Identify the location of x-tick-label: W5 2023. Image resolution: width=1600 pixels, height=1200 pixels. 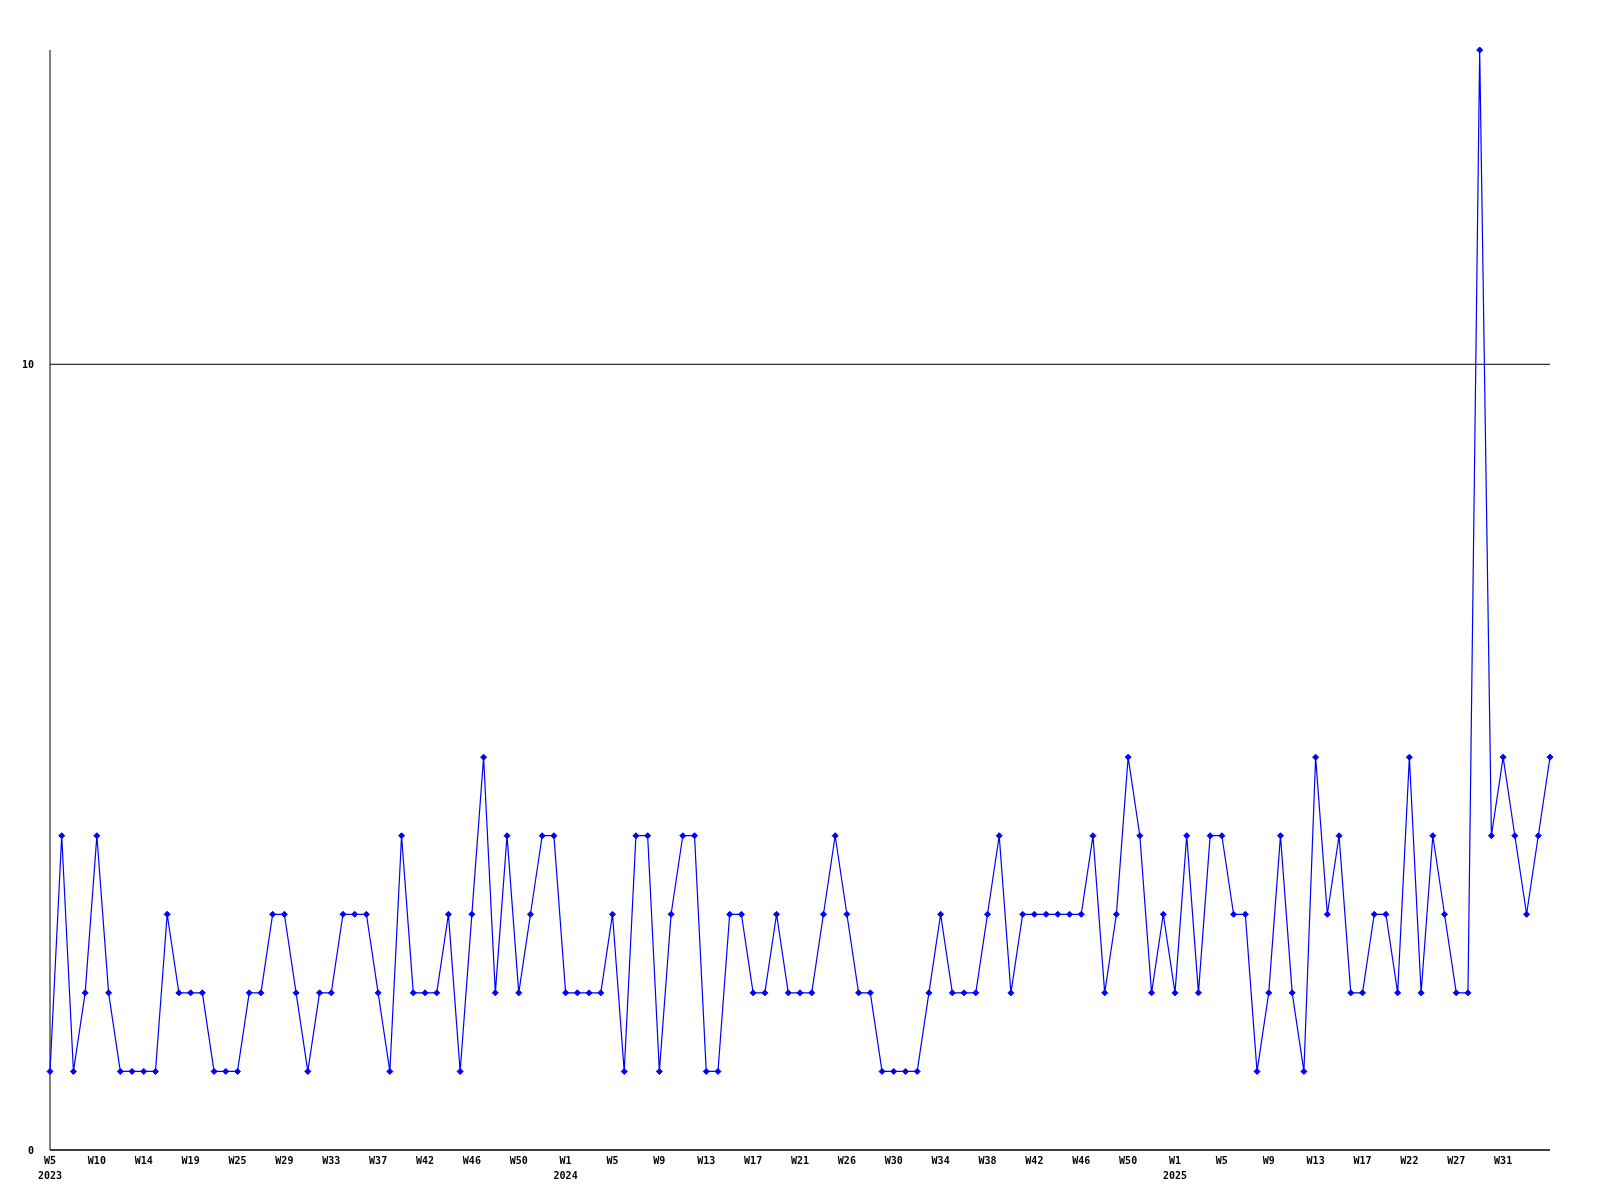
(50, 1168).